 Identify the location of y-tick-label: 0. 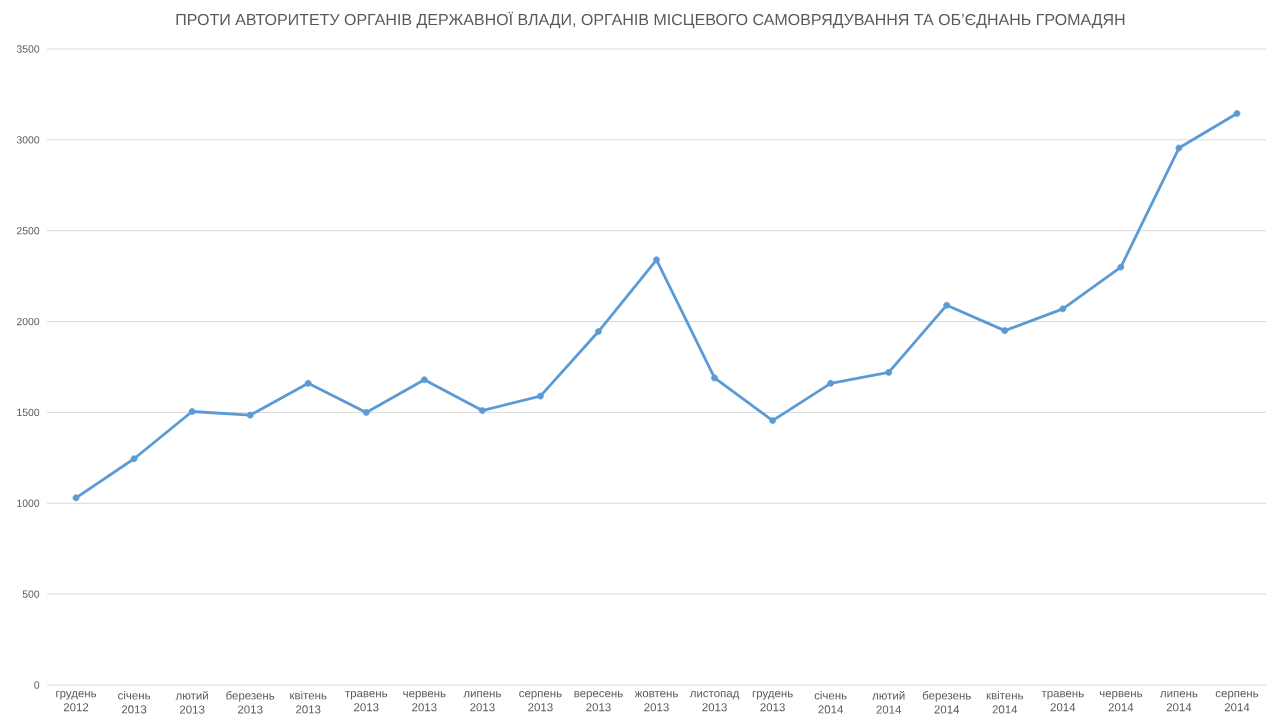
(37, 685).